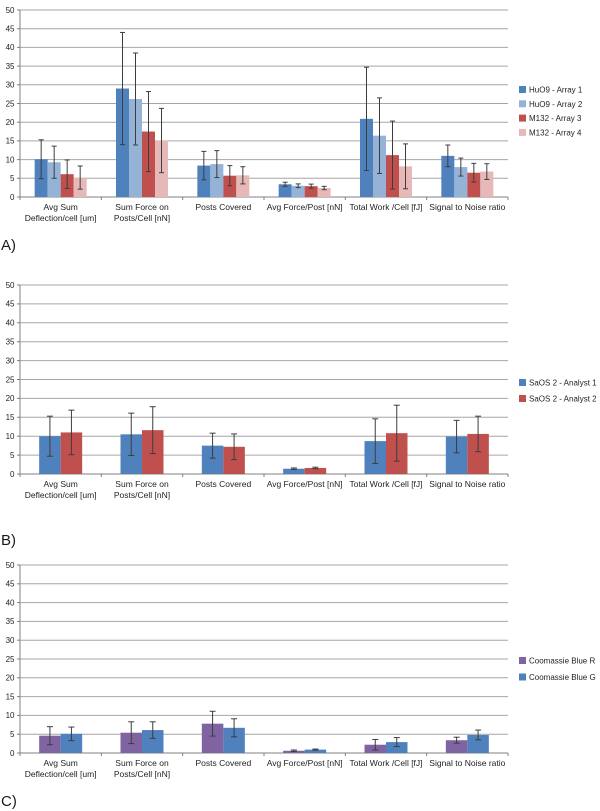 This screenshot has height=811, width=600. What do you see at coordinates (556, 90) in the screenshot?
I see `legend-label: HuO9 - Array 1` at bounding box center [556, 90].